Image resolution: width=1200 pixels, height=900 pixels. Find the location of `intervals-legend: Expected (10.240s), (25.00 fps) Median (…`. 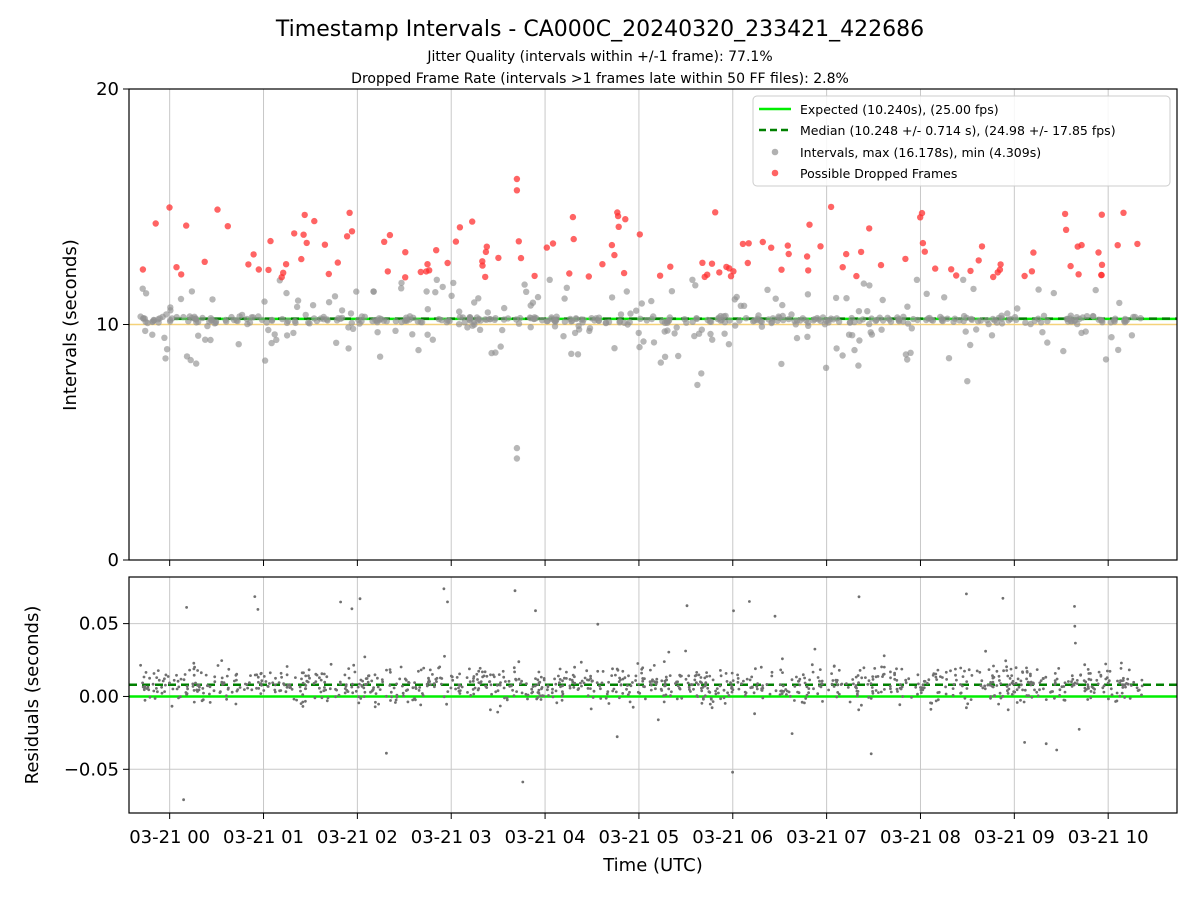

intervals-legend: Expected (10.240s), (25.00 fps) Median (… is located at coordinates (961, 141).